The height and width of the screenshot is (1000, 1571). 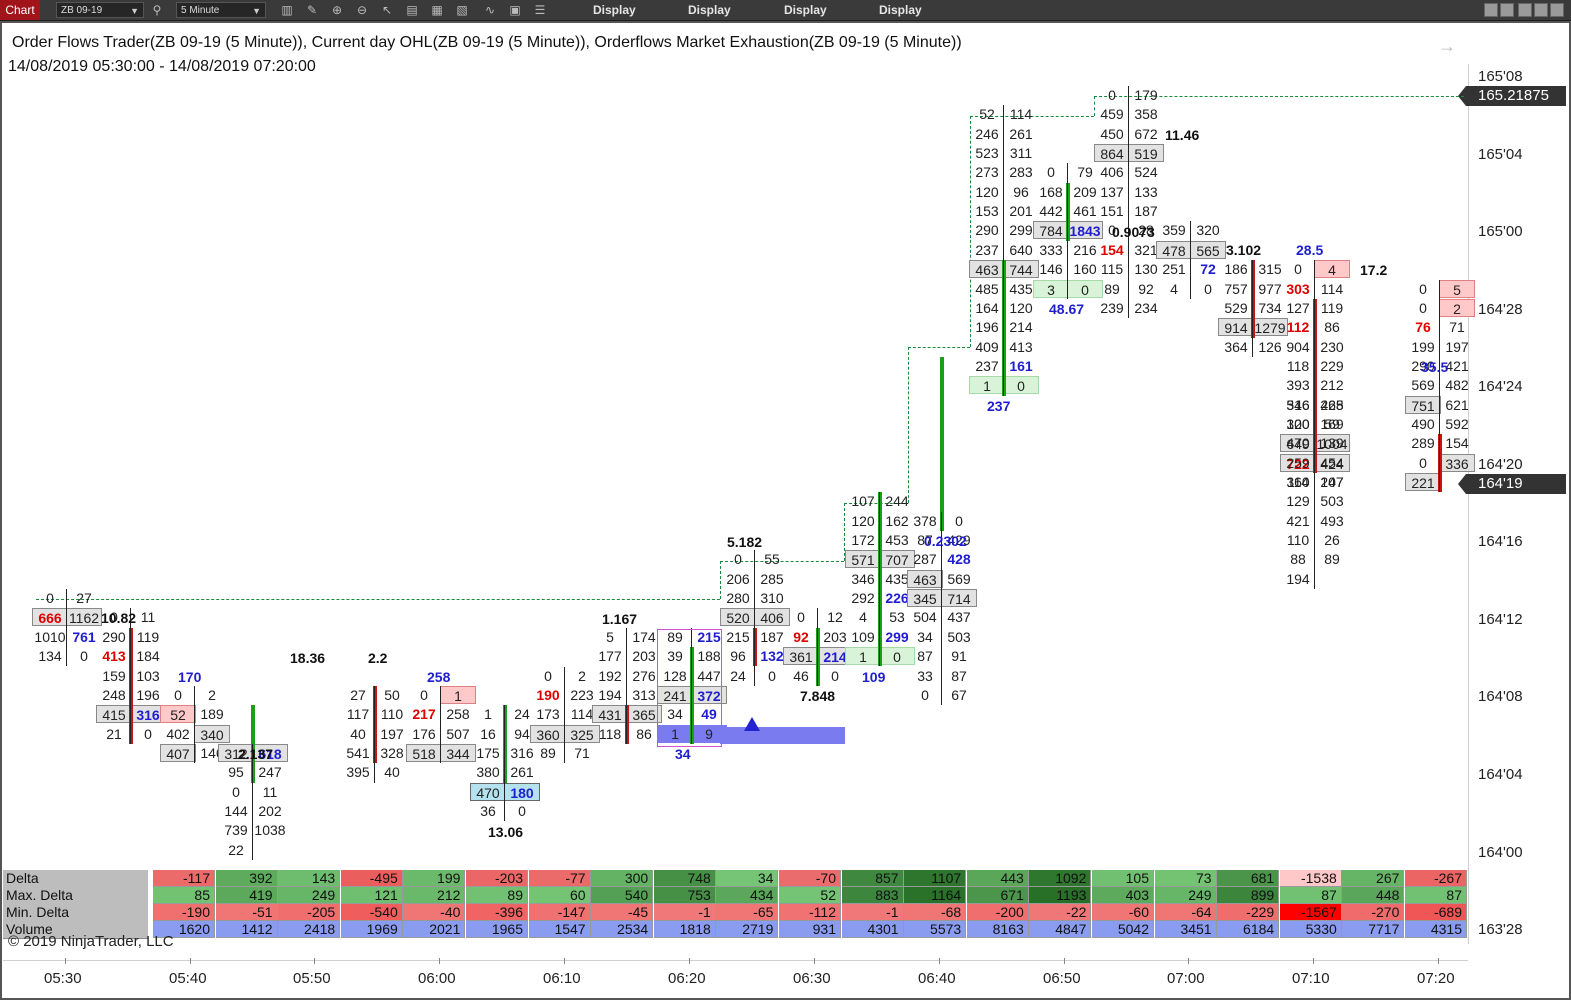 I want to click on tile-icon, so click(x=1491, y=10).